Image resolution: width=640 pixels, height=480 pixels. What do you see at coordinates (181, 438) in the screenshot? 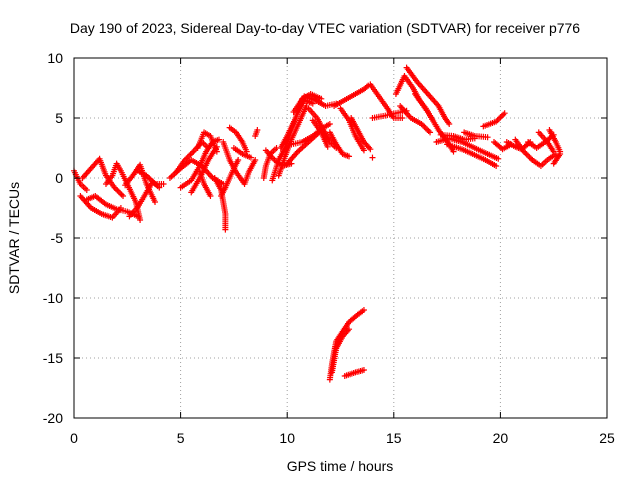
I see `x-tick-label: 5` at bounding box center [181, 438].